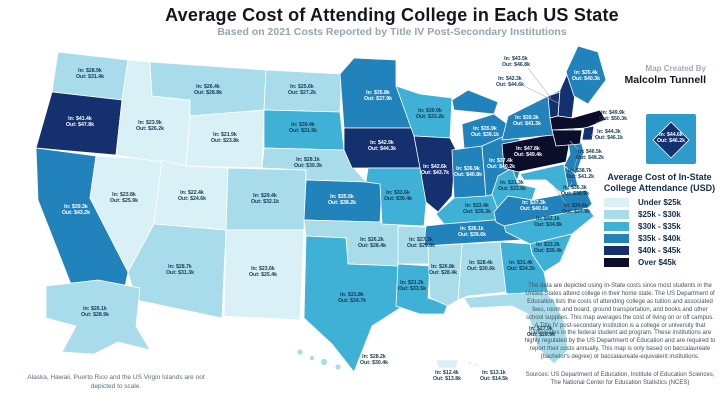 This screenshot has width=720, height=404. I want to click on label-nv: In: $23.8k Out: $25.9k, so click(124, 198).